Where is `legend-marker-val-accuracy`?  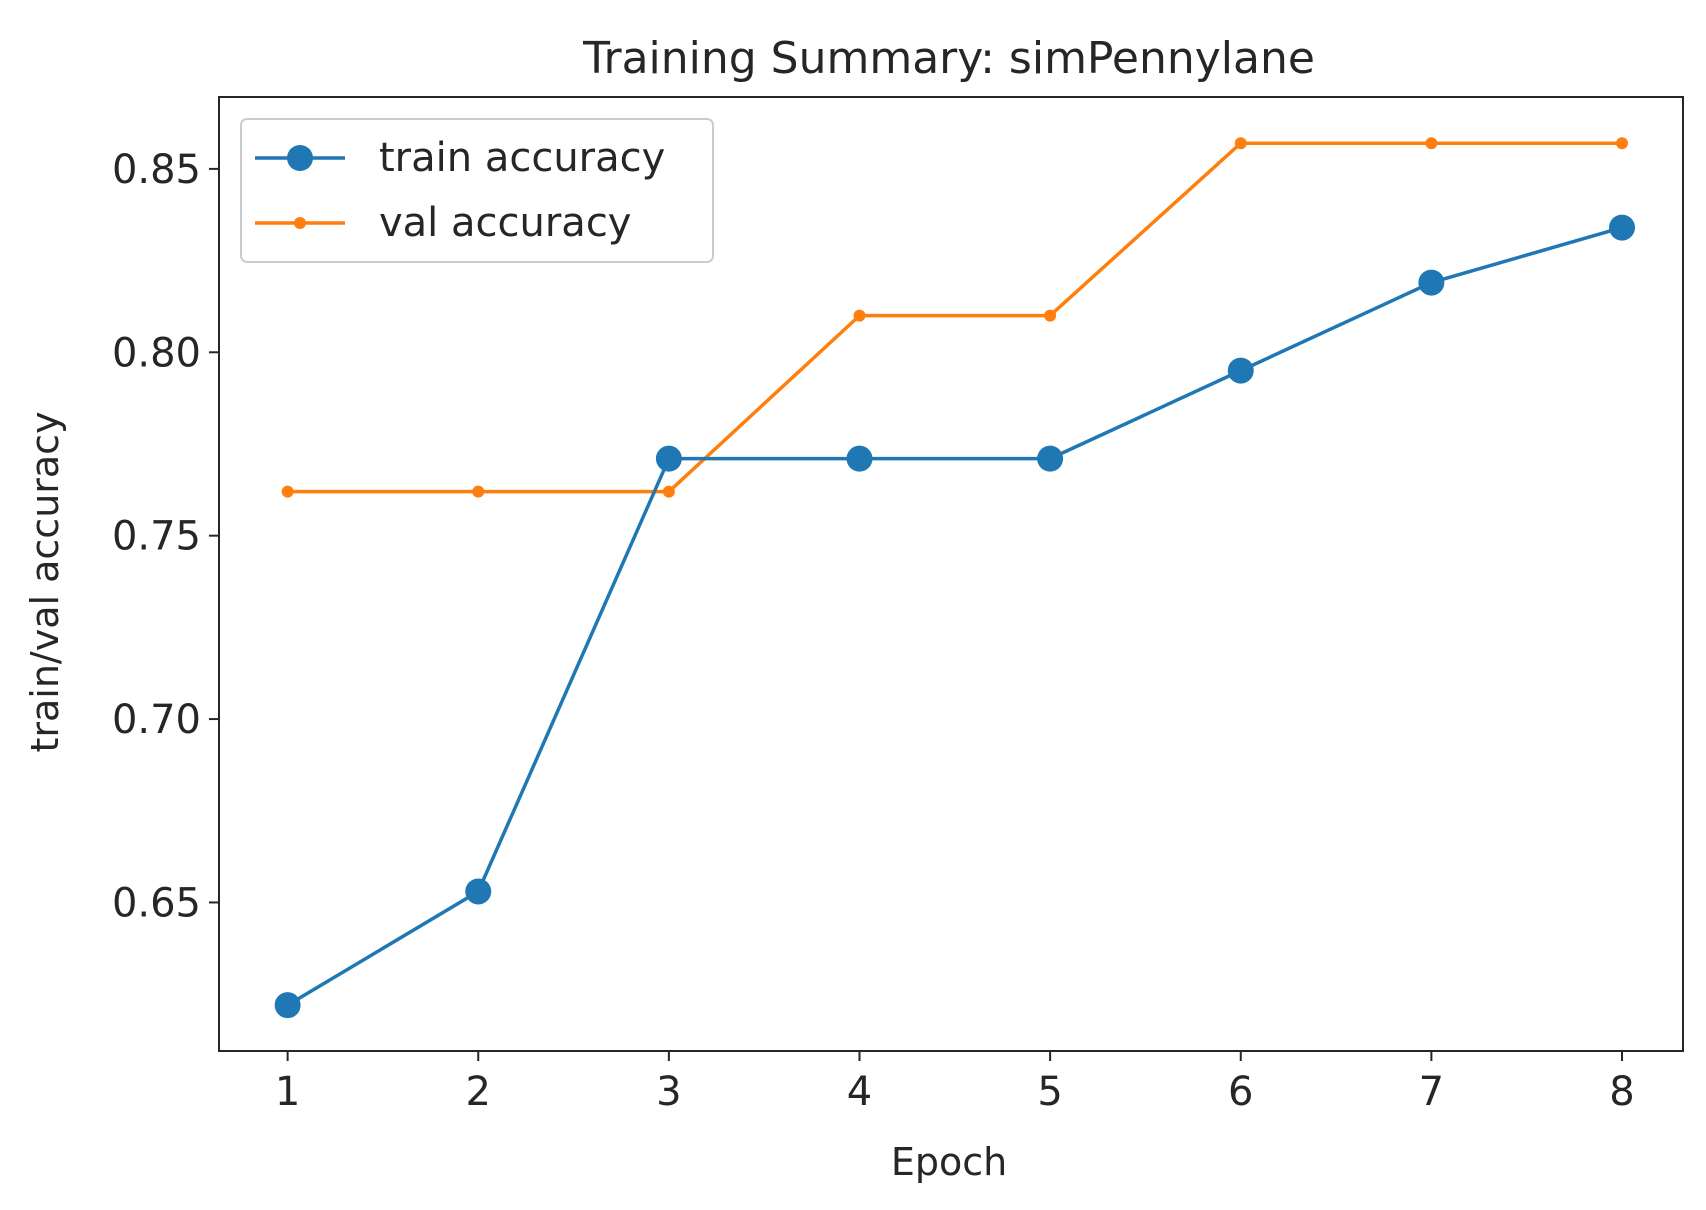
legend-marker-val-accuracy is located at coordinates (300, 223).